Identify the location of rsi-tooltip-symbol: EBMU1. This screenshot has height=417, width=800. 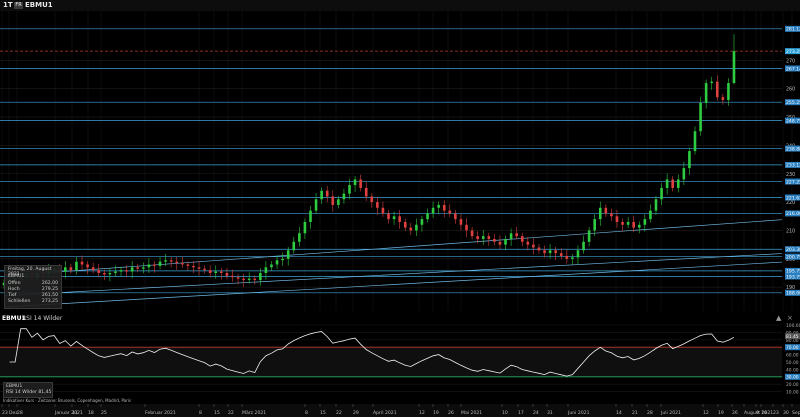
(14, 386).